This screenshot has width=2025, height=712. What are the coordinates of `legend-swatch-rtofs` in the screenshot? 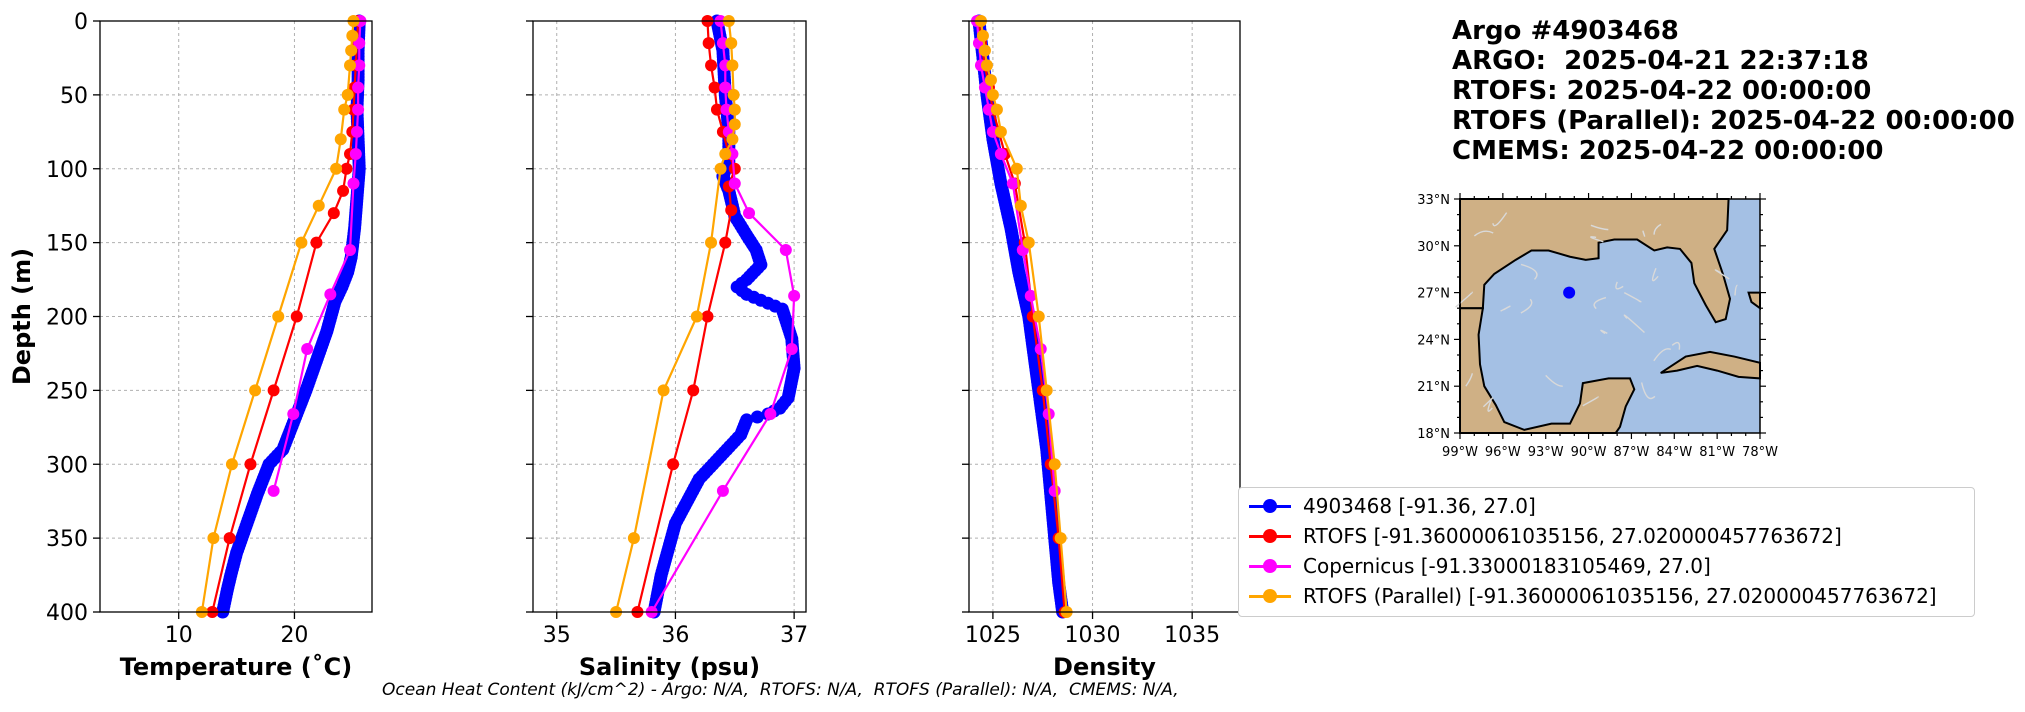 It's located at (1270, 536).